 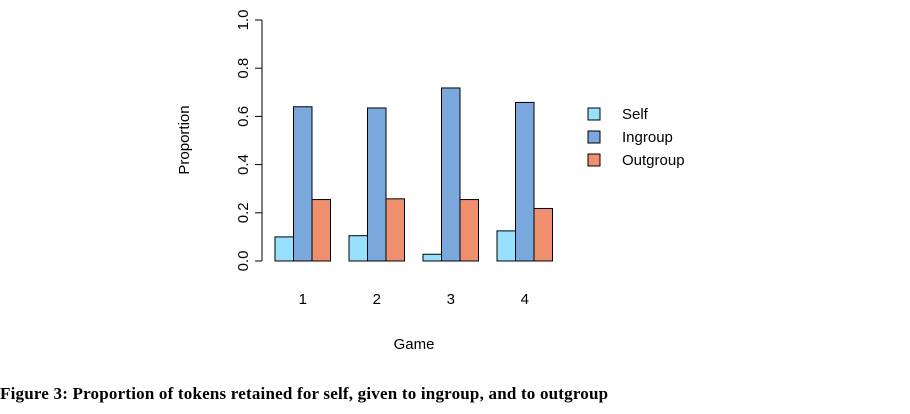 I want to click on y-tick-label: 0.0, so click(x=243, y=261).